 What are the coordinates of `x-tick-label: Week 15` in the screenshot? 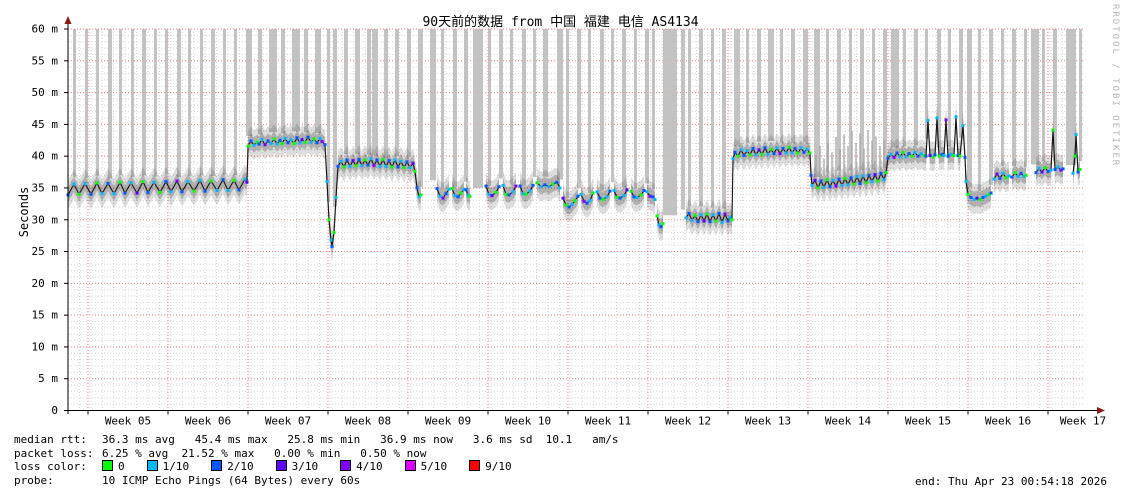 It's located at (928, 421).